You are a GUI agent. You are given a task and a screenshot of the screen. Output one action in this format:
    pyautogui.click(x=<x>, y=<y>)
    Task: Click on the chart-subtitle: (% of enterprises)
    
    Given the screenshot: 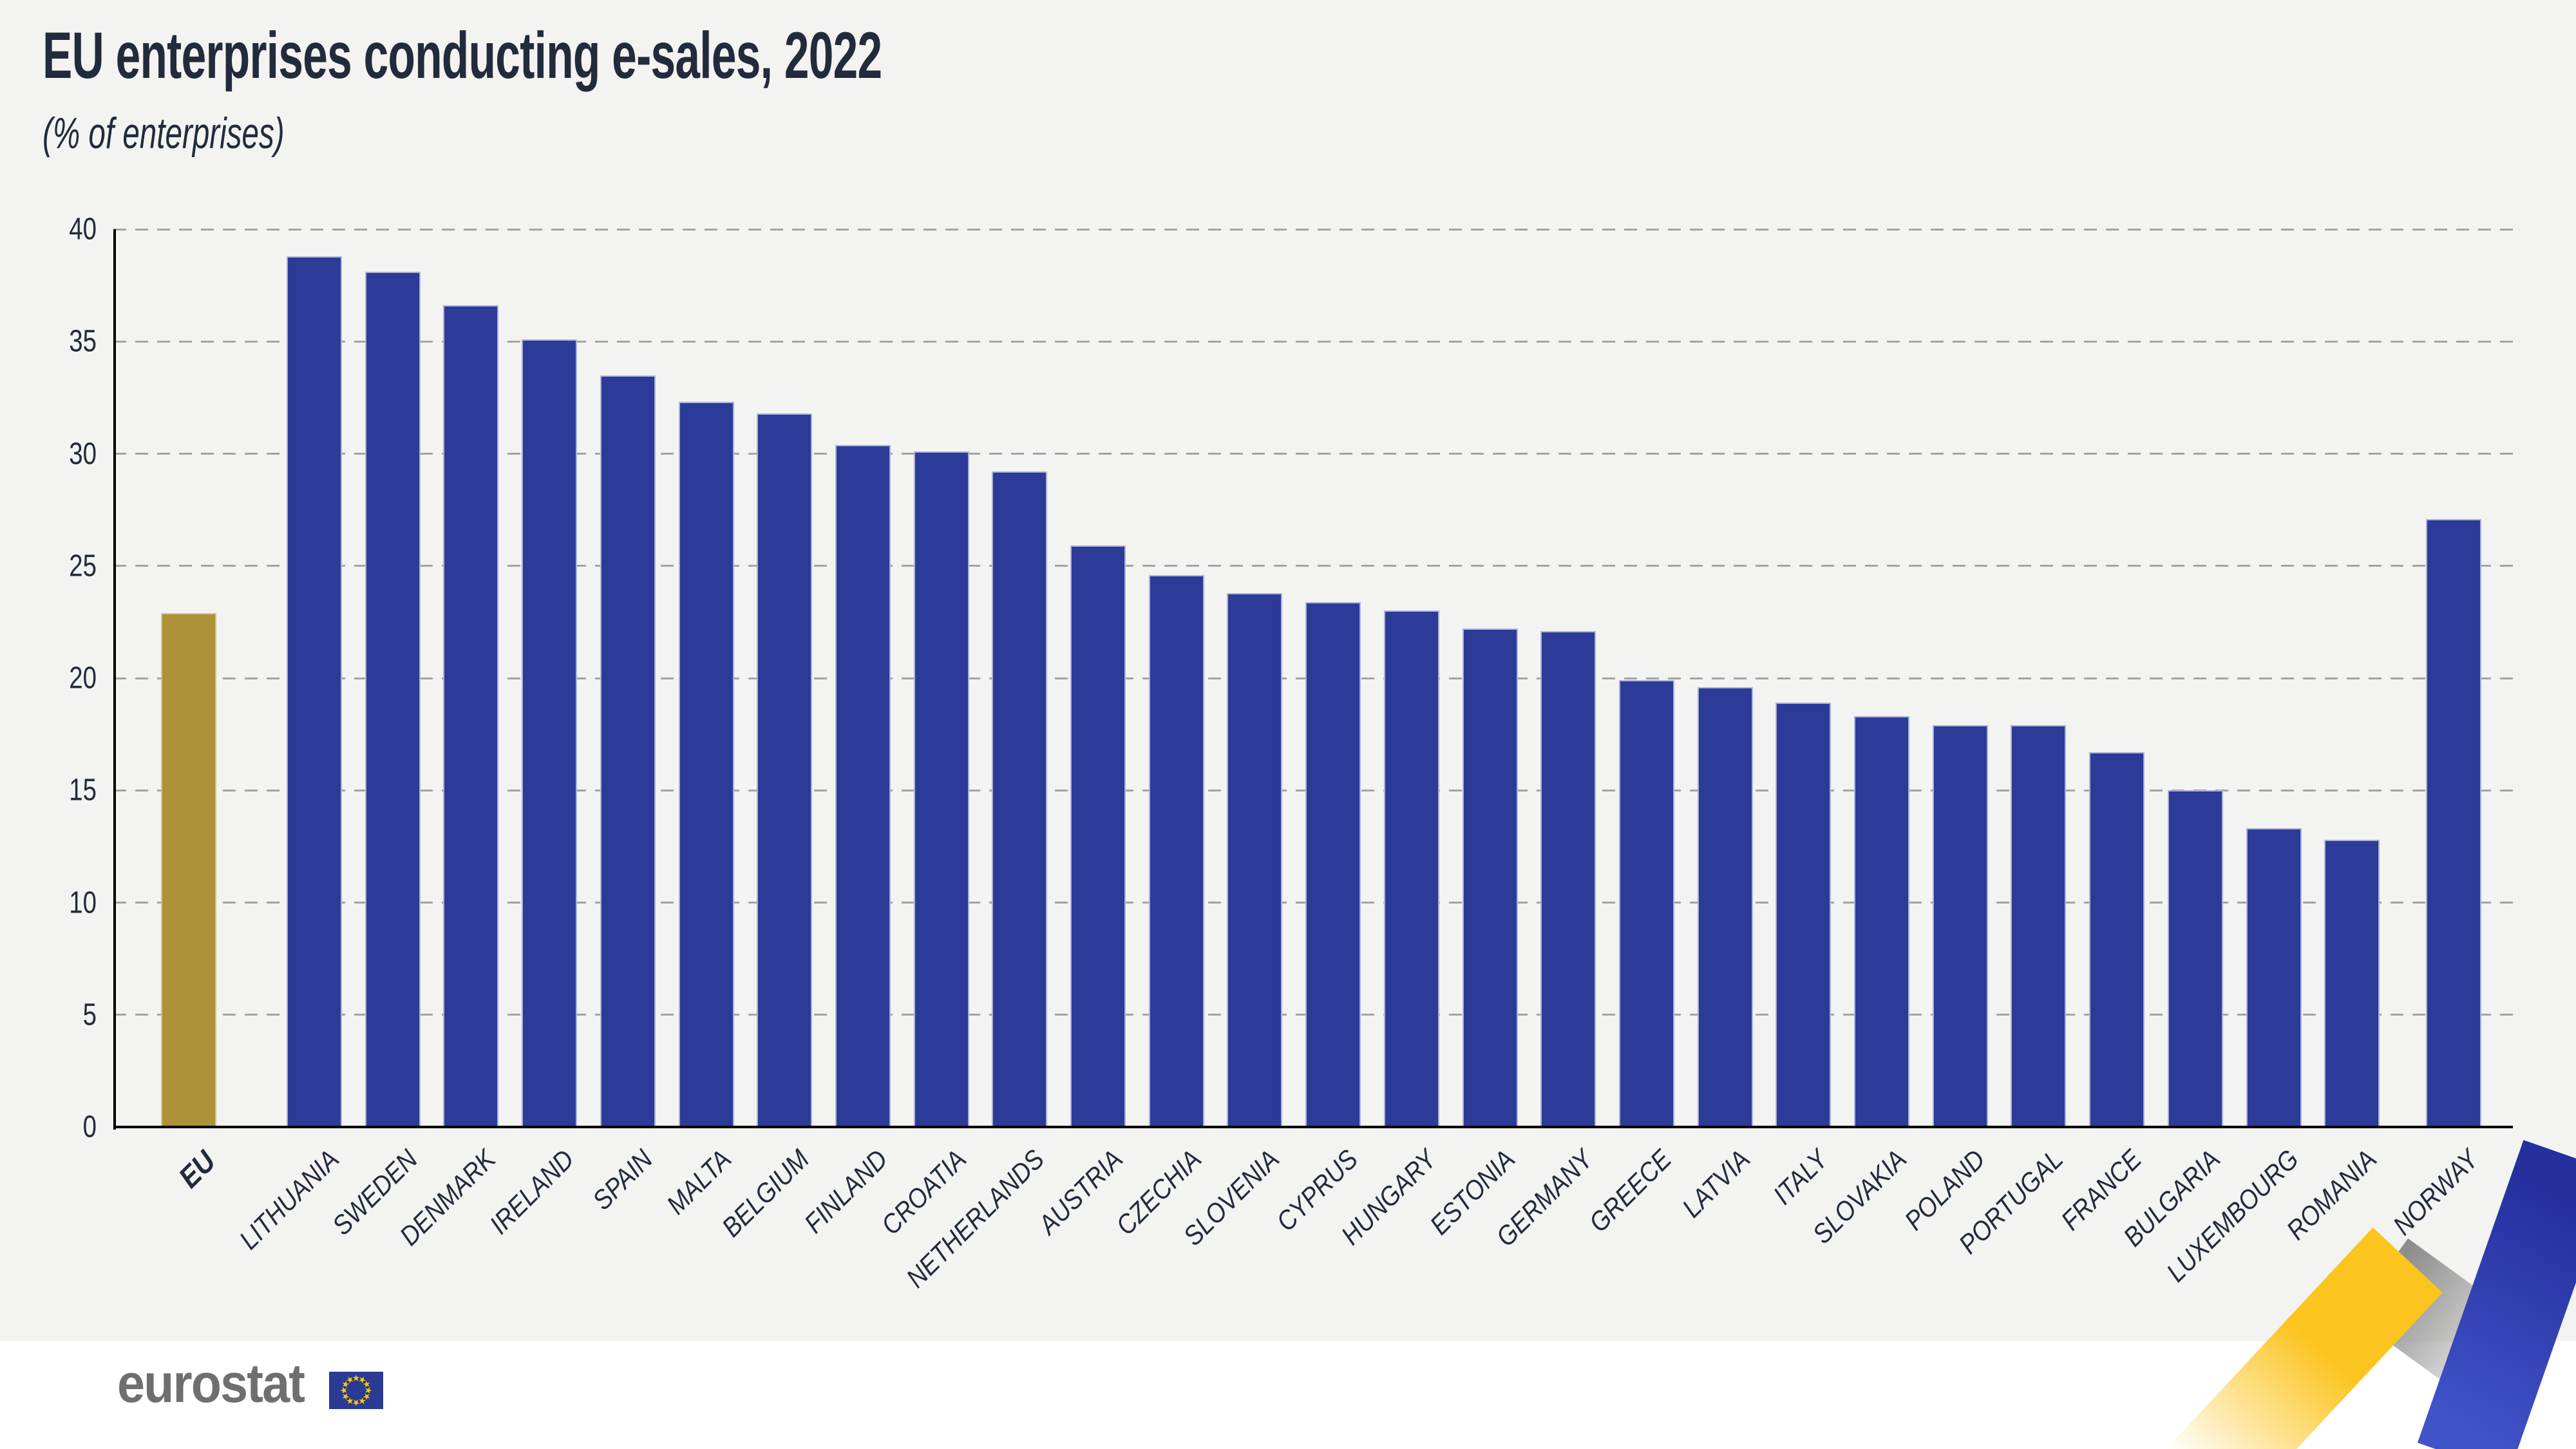 What is the action you would take?
    pyautogui.click(x=164, y=133)
    